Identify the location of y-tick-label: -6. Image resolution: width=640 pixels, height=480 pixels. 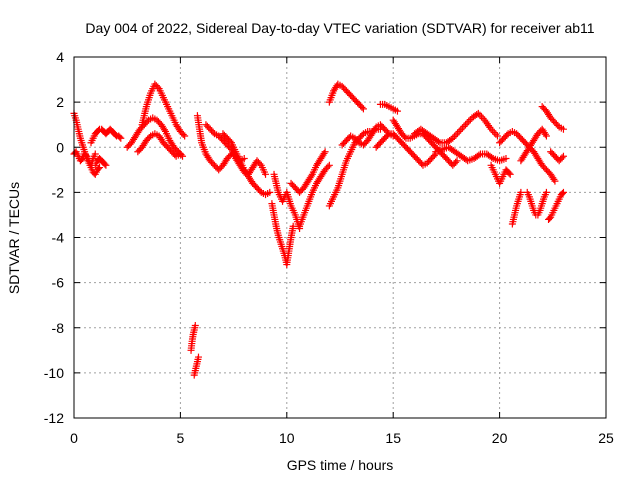
(58, 283).